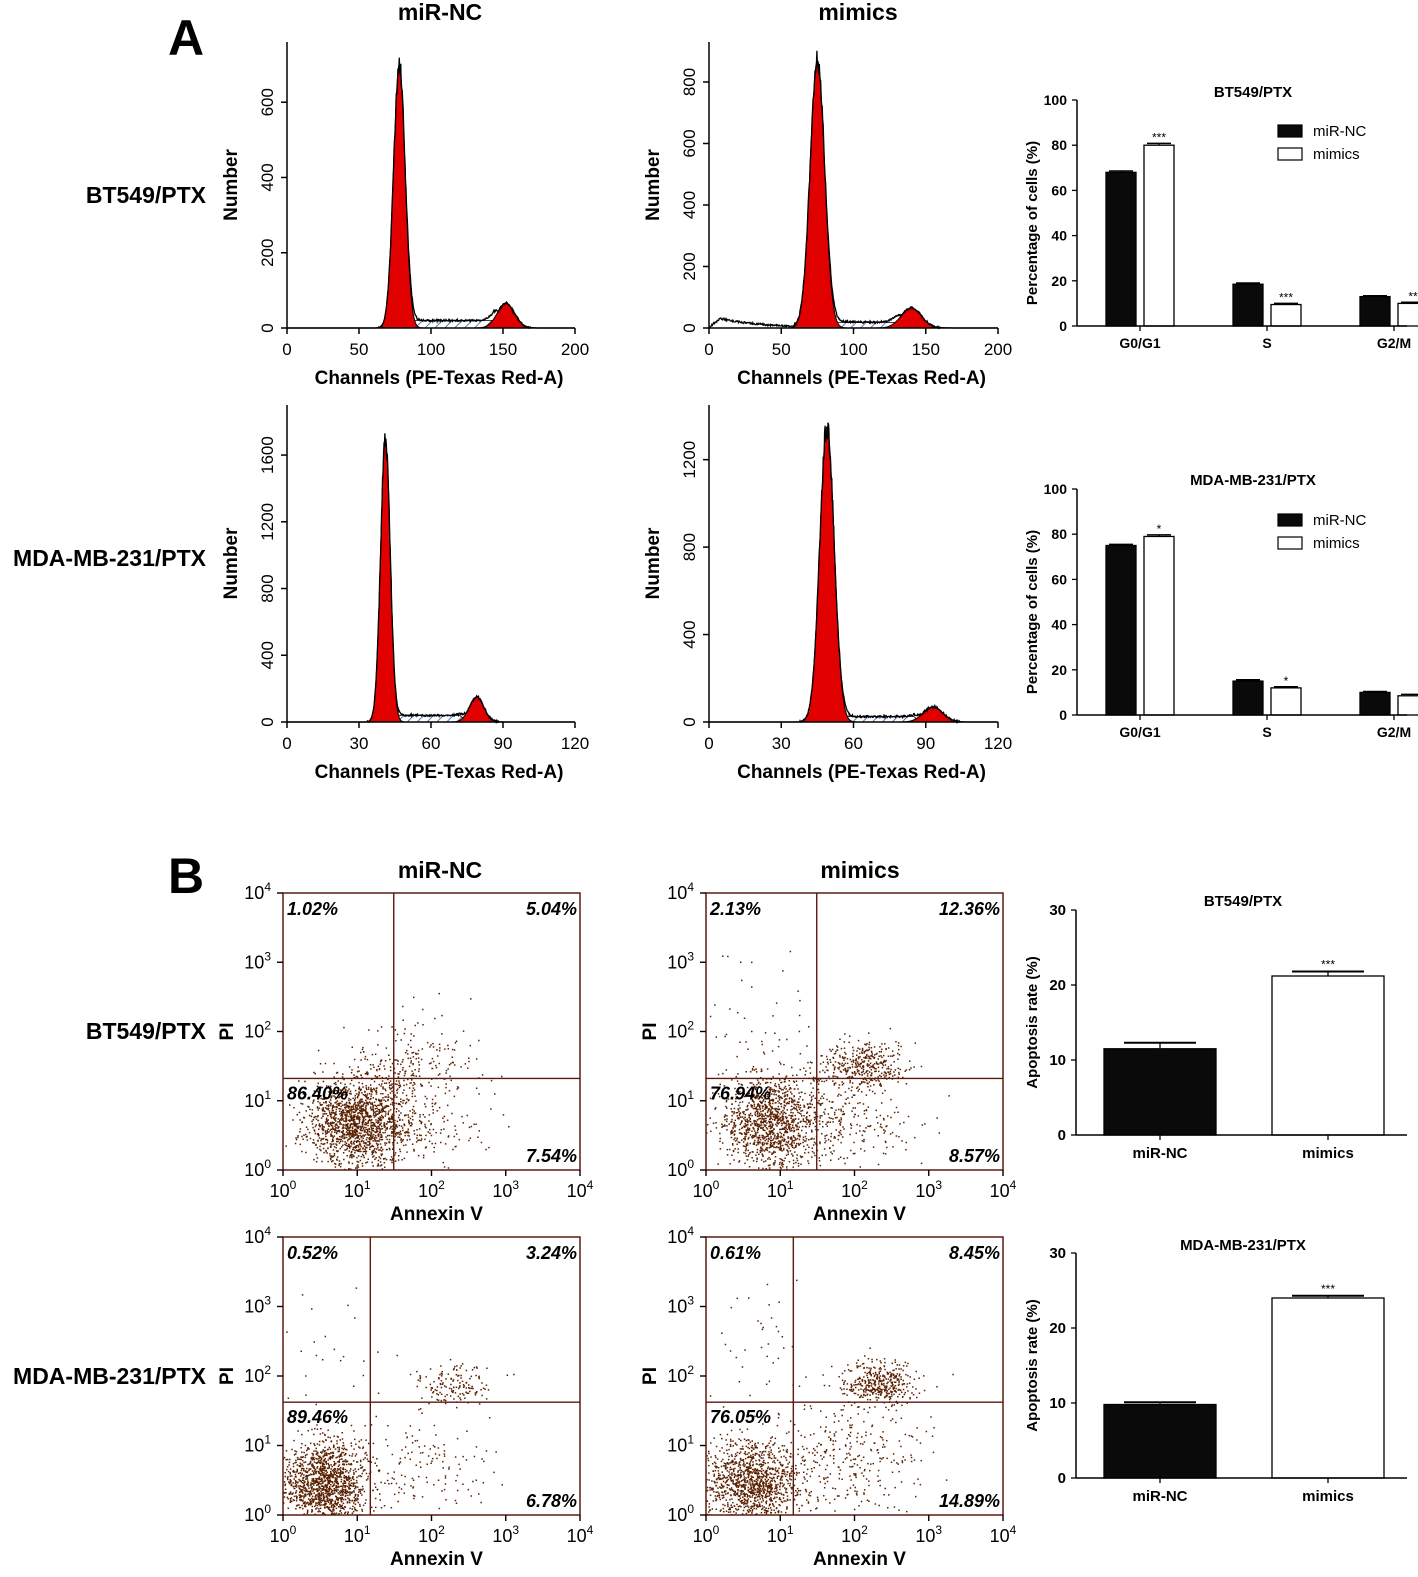  I want to click on panel-a-row-label-mda: MDA-MB-231/PTX, so click(110, 558).